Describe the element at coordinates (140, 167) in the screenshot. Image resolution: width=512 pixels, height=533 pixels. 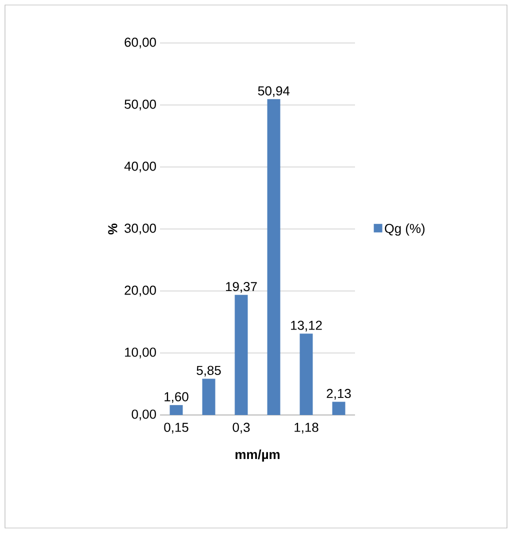
I see `y-tick-label: 40,00` at that location.